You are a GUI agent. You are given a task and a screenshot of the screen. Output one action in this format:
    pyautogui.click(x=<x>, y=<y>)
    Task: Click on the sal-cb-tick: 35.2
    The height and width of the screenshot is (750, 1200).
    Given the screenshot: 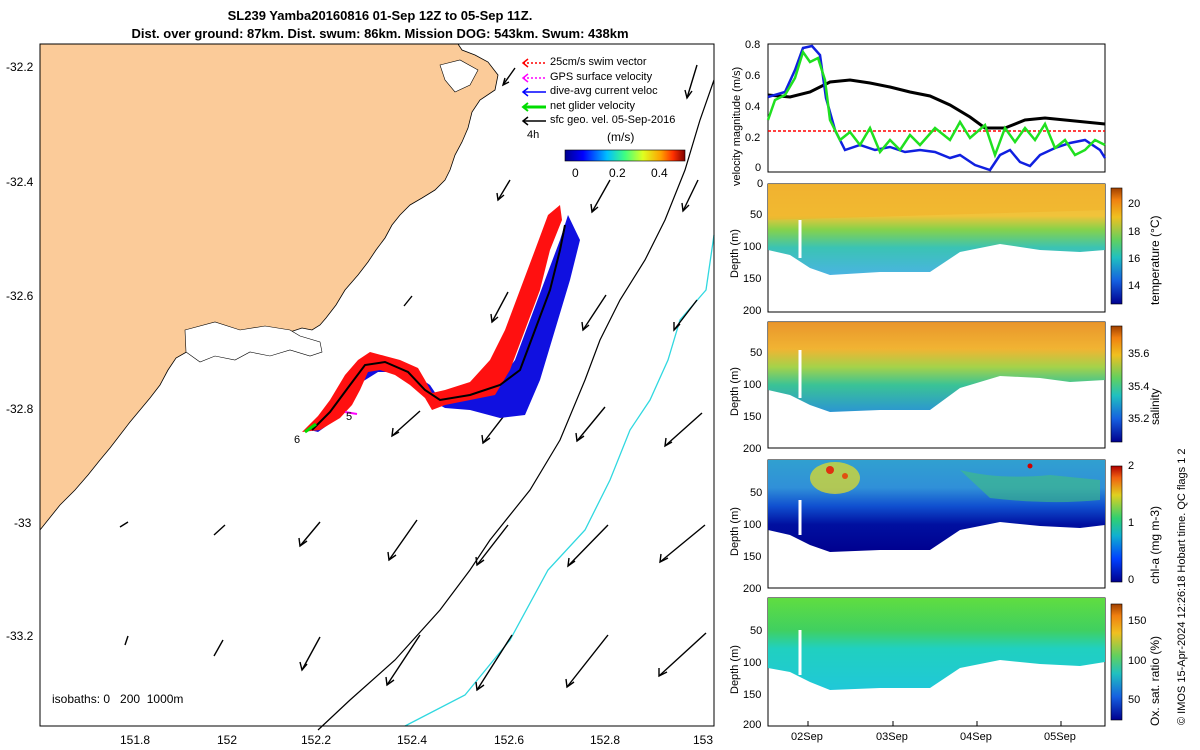 What is the action you would take?
    pyautogui.click(x=1139, y=419)
    